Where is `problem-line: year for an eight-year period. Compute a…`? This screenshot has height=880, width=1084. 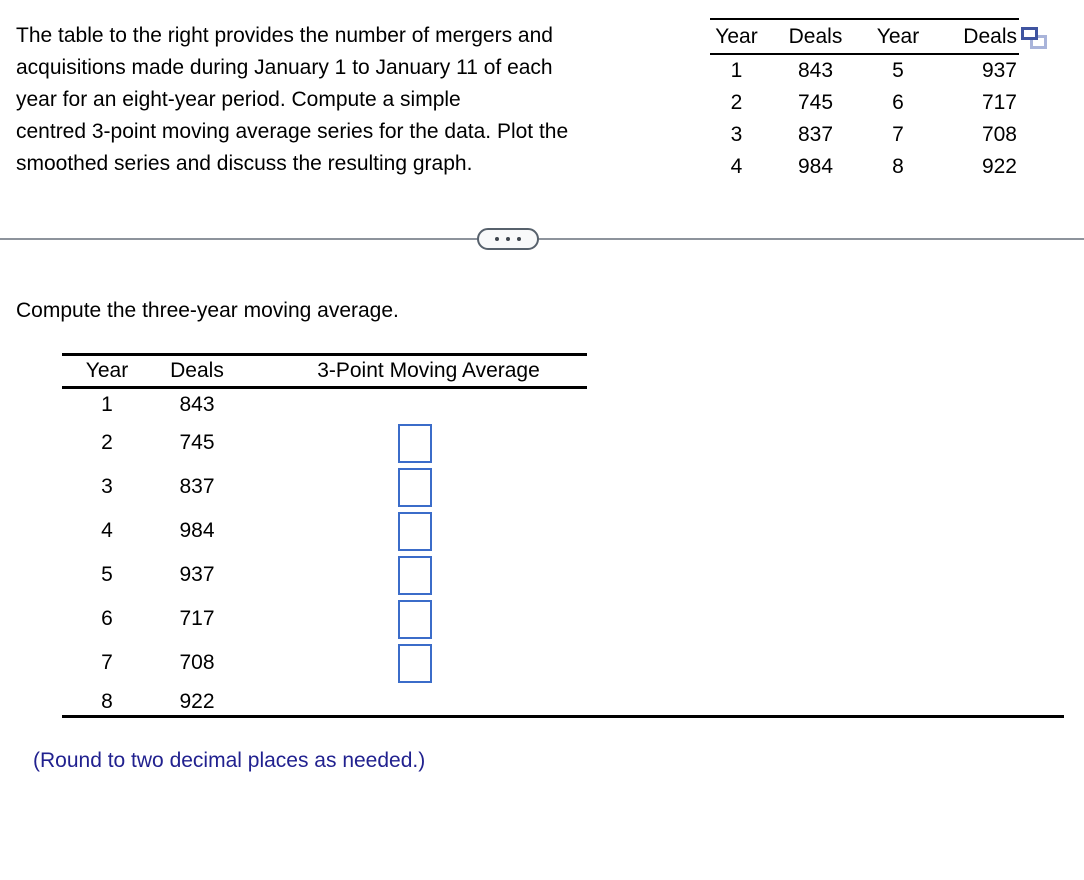
problem-line: year for an eight-year period. Compute a… is located at coordinates (238, 99).